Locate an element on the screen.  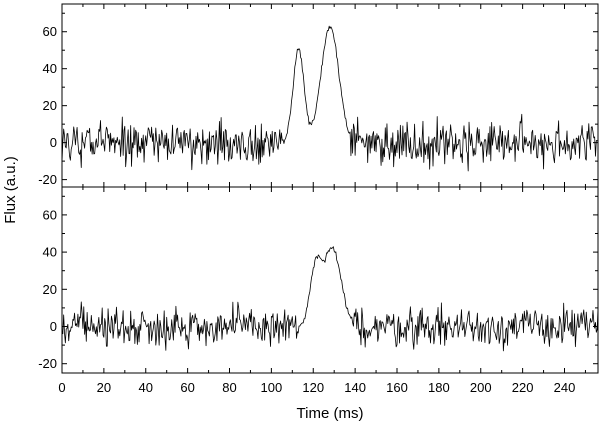
x-axis-ticks: 0 20 40 60 80 100 120 140 160 180 200 220 240 is located at coordinates (316, 387).